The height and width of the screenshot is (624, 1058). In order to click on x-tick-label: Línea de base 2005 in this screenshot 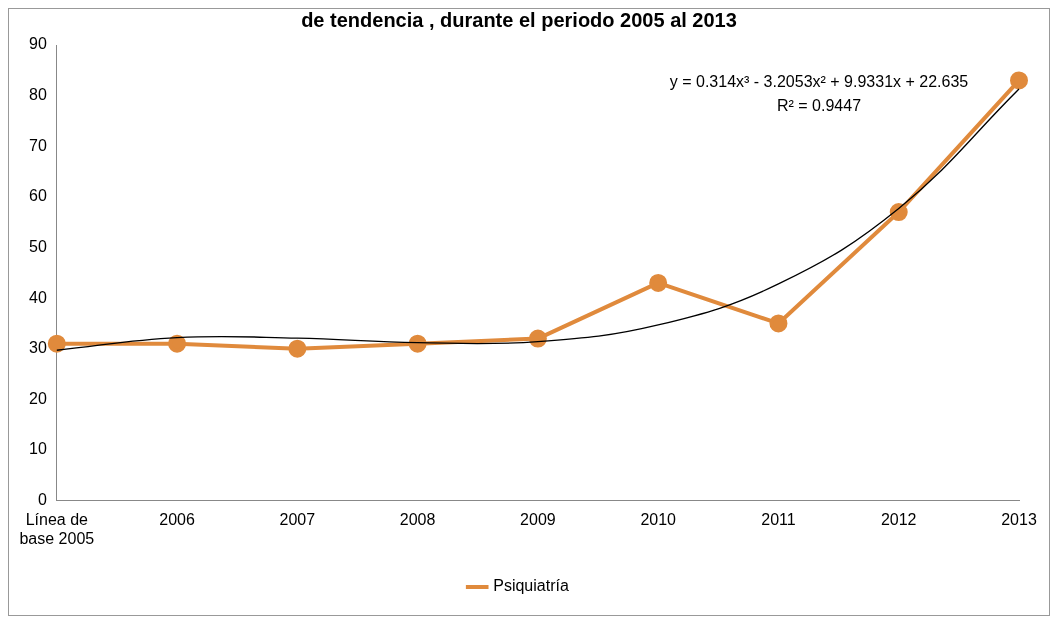, I will do `click(57, 528)`.